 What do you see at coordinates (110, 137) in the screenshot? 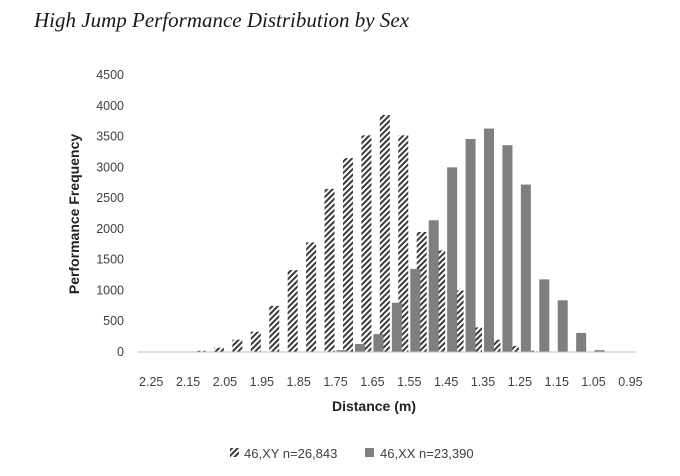
I see `y-tick-label: 3500` at bounding box center [110, 137].